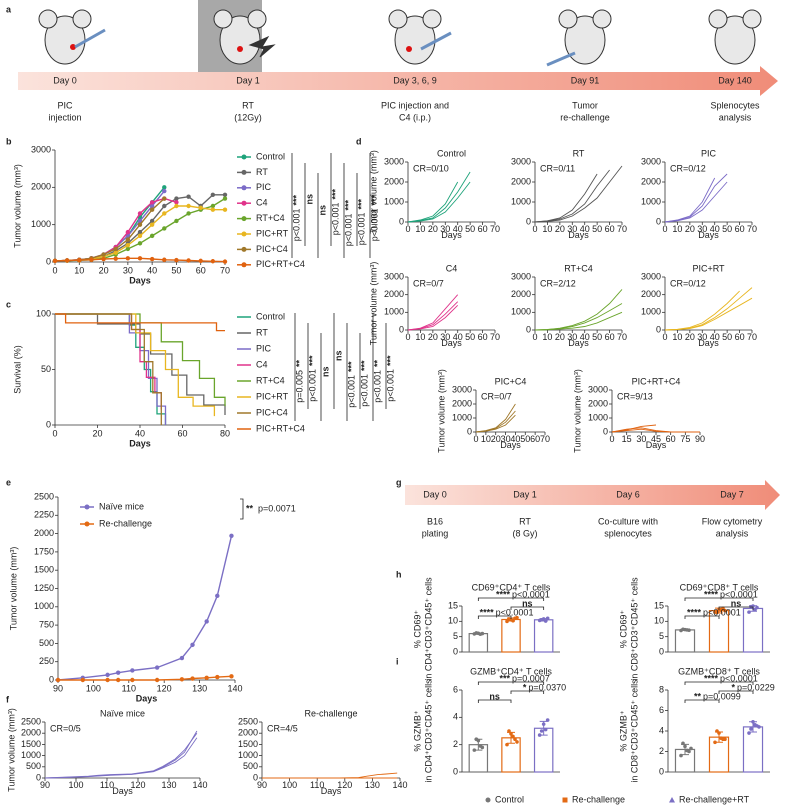 The width and height of the screenshot is (790, 807). I want to click on mouse-icons, so click(400, 38).